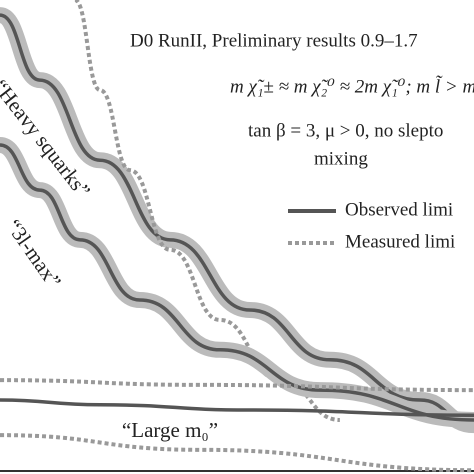  Describe the element at coordinates (399, 209) in the screenshot. I see `legend-label: Observed limi` at that location.